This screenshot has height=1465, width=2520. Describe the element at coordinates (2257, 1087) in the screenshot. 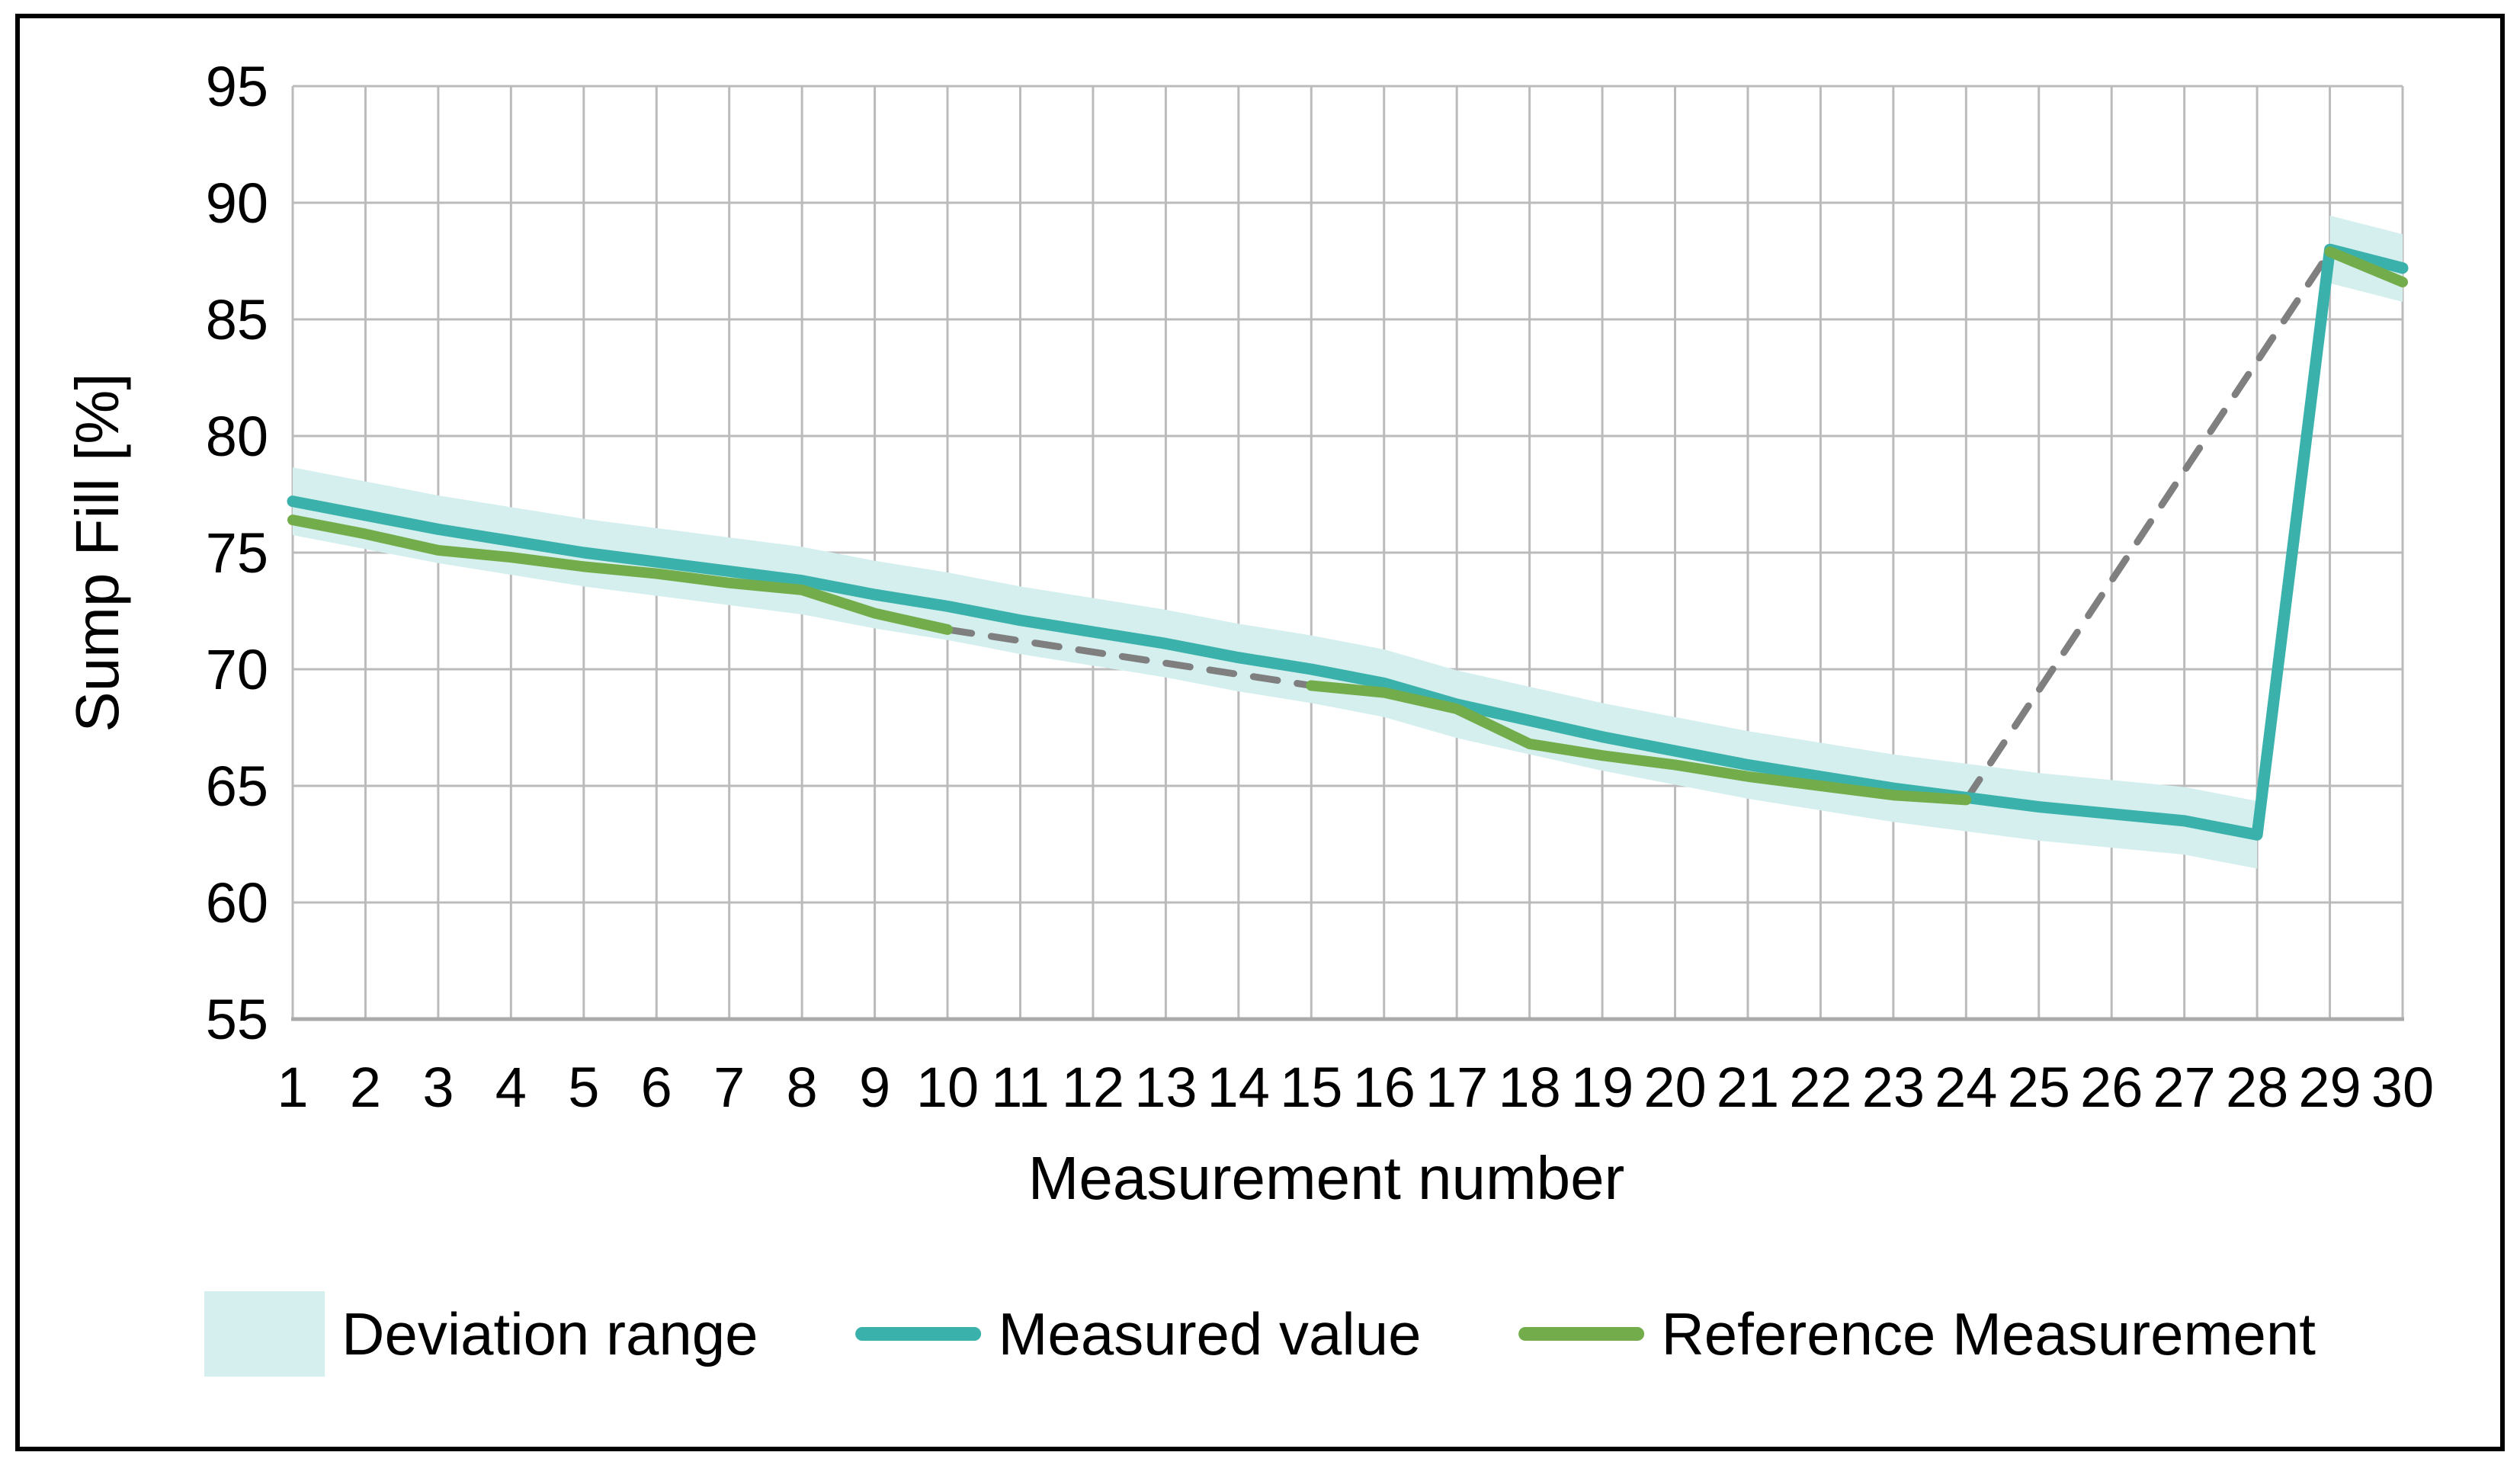

I see `x-tick-label: 28` at that location.